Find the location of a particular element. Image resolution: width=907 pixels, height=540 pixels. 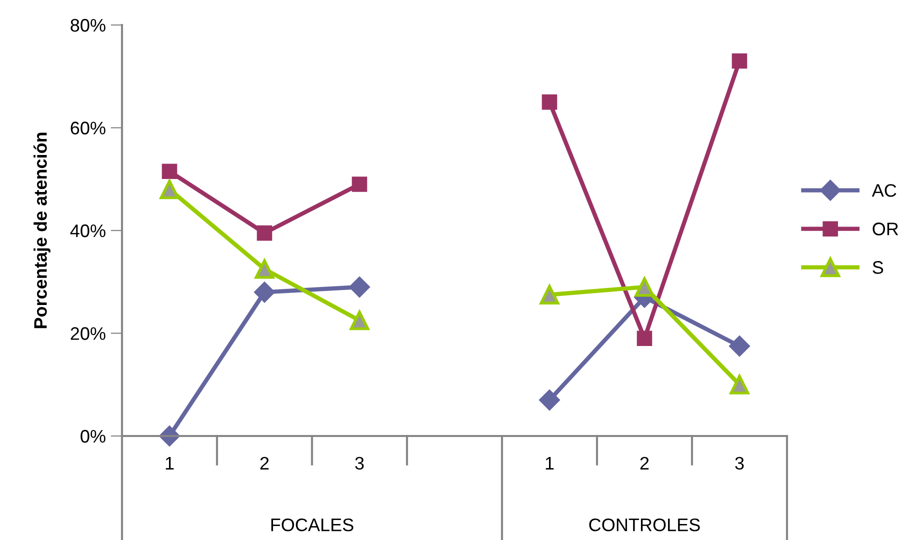

y-axis-title: Porcentaje de atención is located at coordinates (41, 230).